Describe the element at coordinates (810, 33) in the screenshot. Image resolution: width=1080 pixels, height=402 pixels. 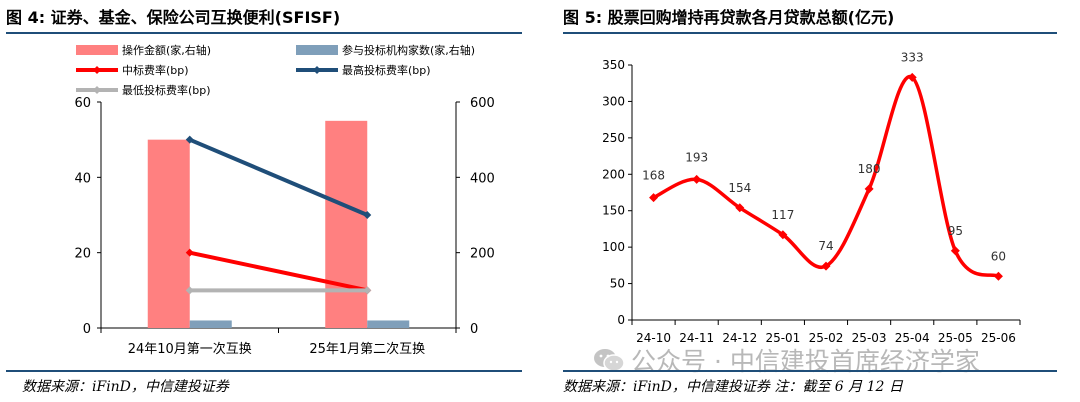
I see `right-title-rule` at that location.